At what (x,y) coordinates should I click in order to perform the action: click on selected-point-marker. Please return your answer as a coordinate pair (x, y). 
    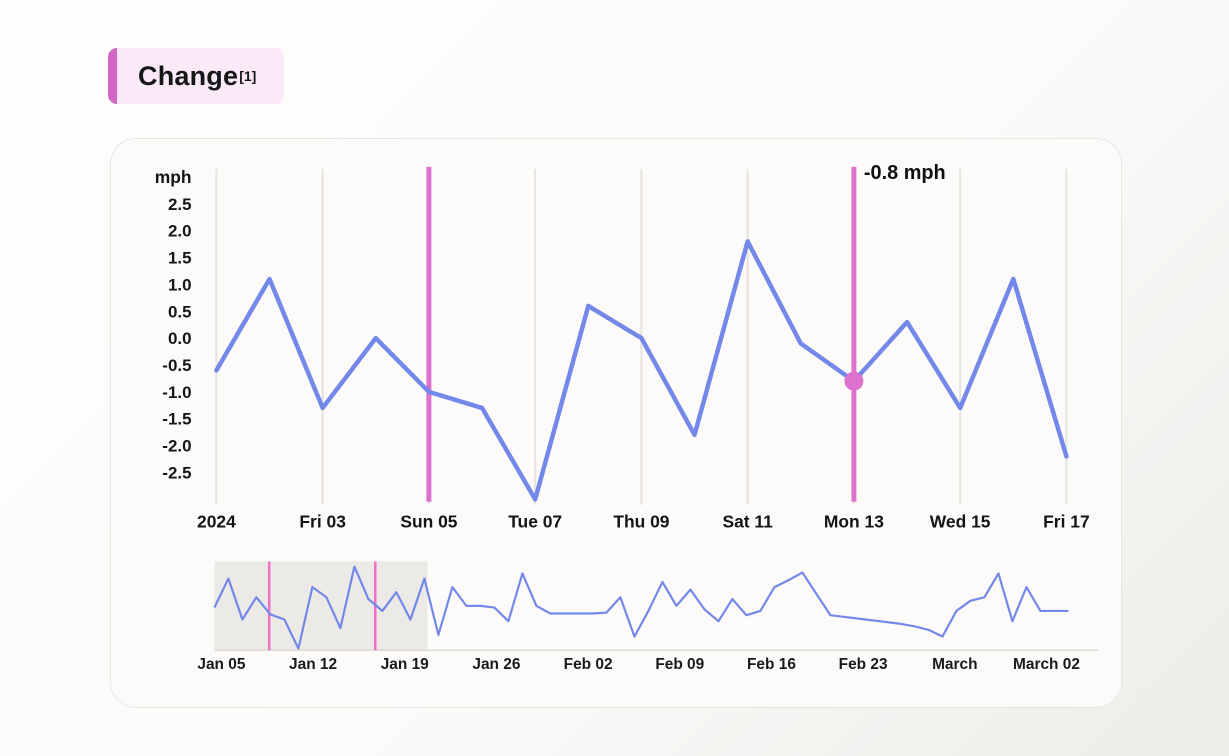
    Looking at the image, I should click on (854, 381).